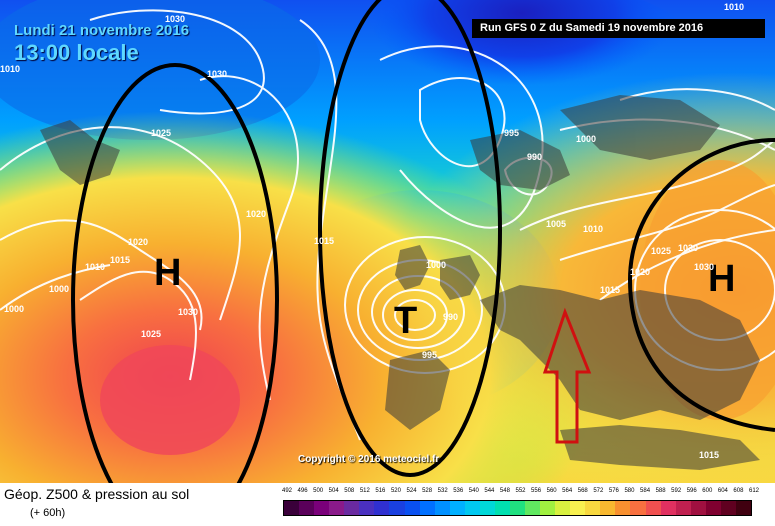 The width and height of the screenshot is (775, 526). Describe the element at coordinates (738, 491) in the screenshot. I see `color-scale-tick: 608` at that location.